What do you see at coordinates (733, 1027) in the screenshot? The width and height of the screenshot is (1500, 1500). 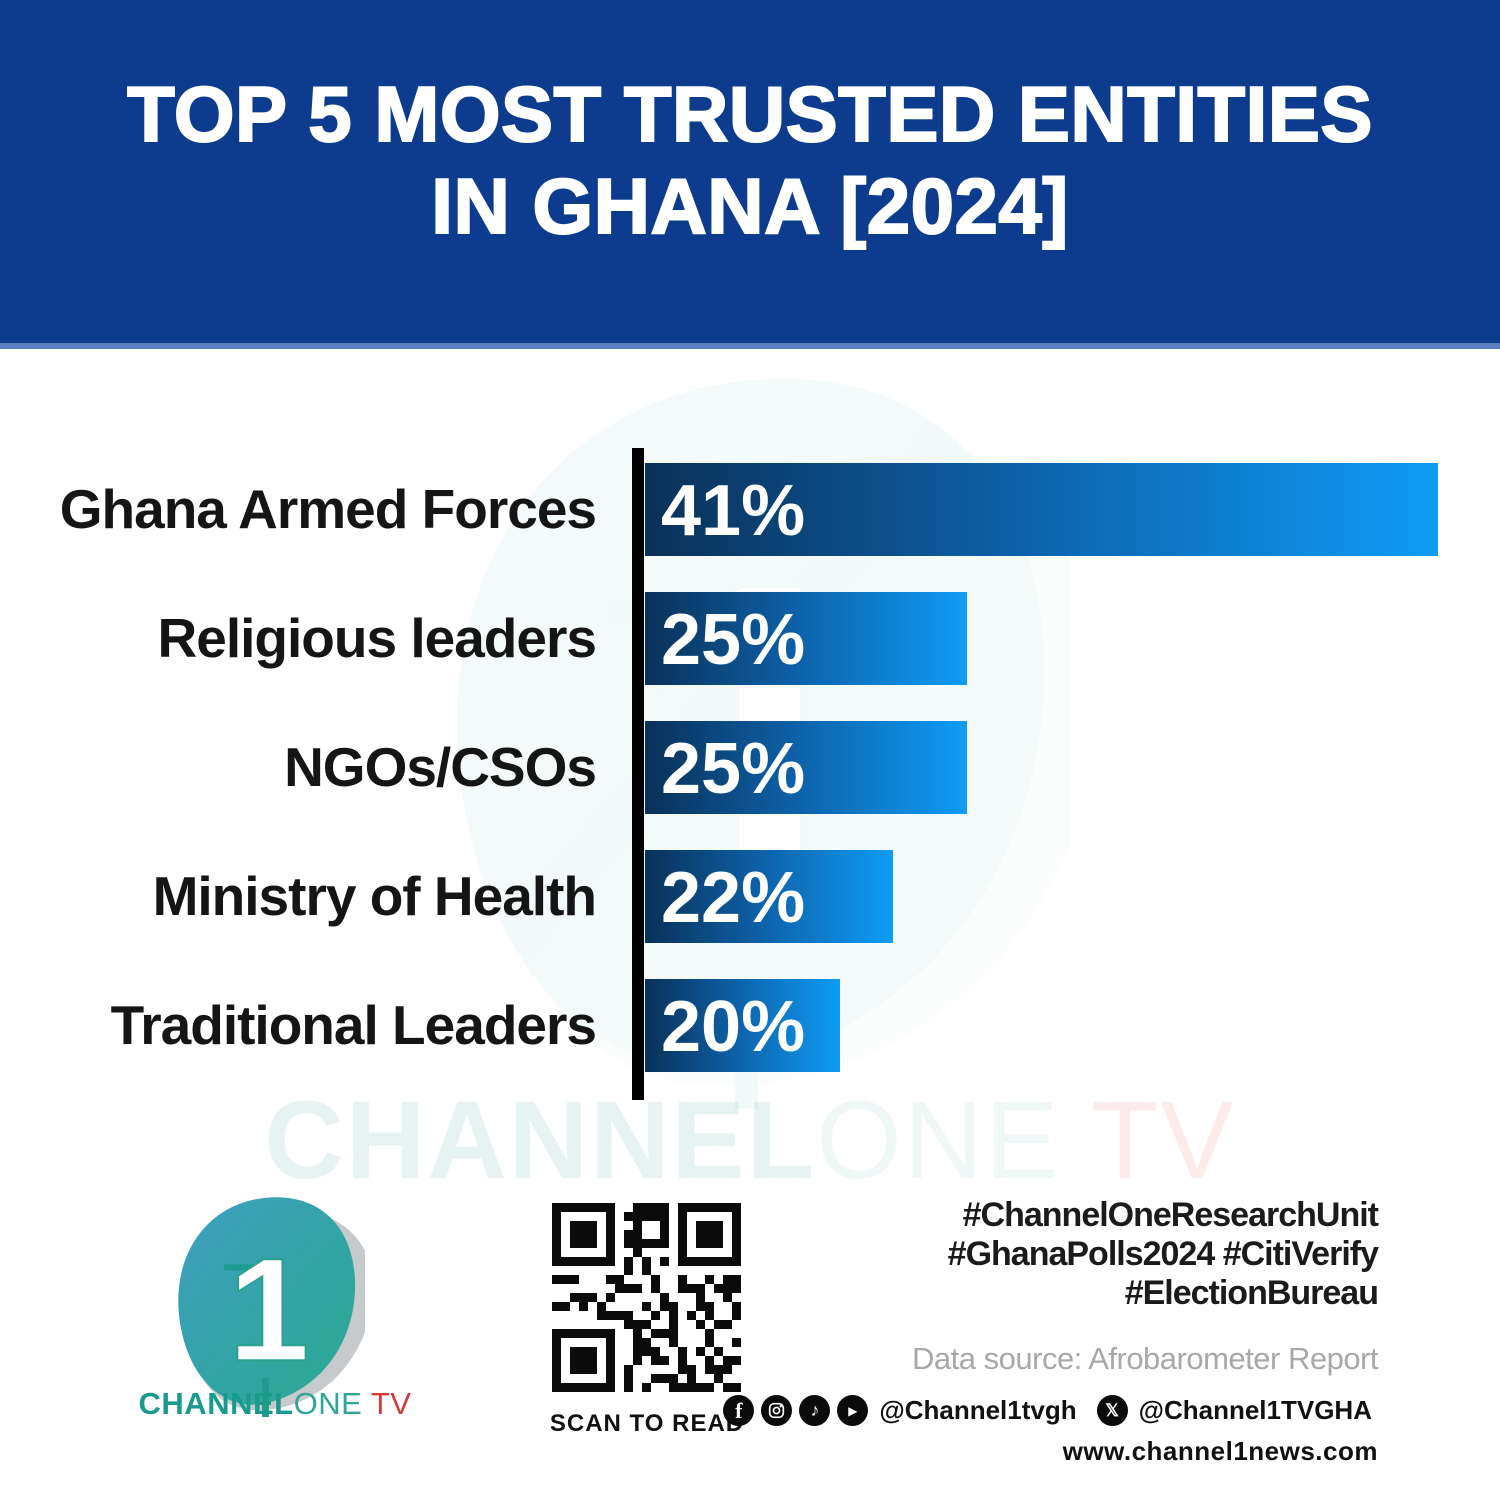 I see `value-label: 20%` at bounding box center [733, 1027].